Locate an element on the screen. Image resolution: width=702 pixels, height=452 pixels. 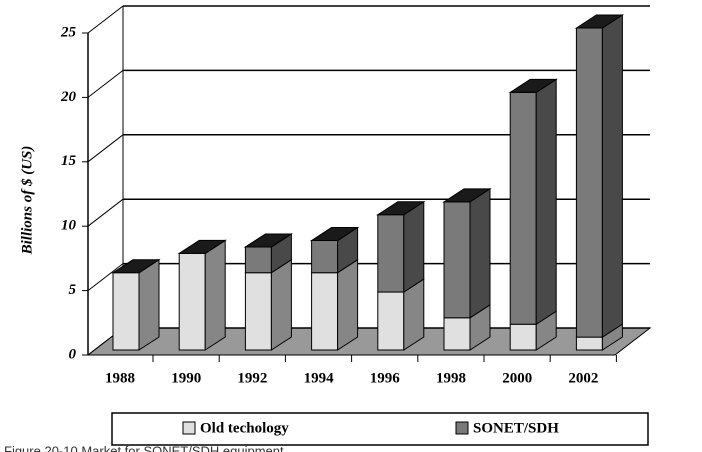
x-tick-label: 2002 is located at coordinates (583, 378).